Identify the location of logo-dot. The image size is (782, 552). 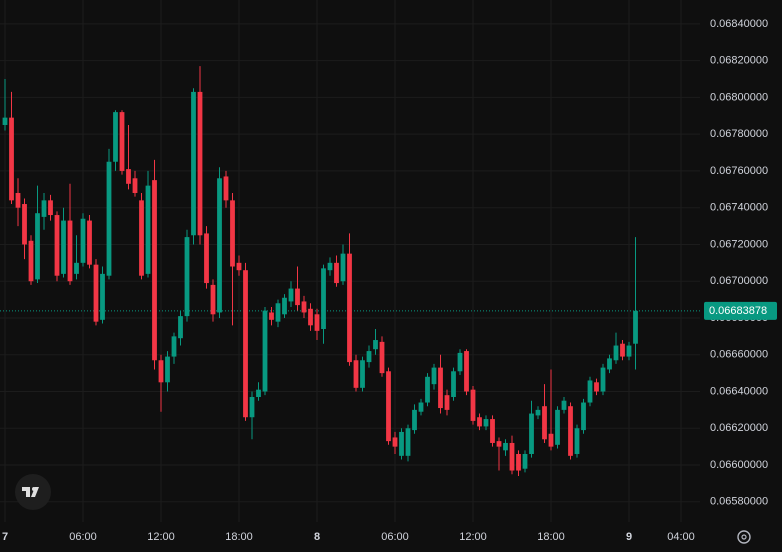
(34, 489).